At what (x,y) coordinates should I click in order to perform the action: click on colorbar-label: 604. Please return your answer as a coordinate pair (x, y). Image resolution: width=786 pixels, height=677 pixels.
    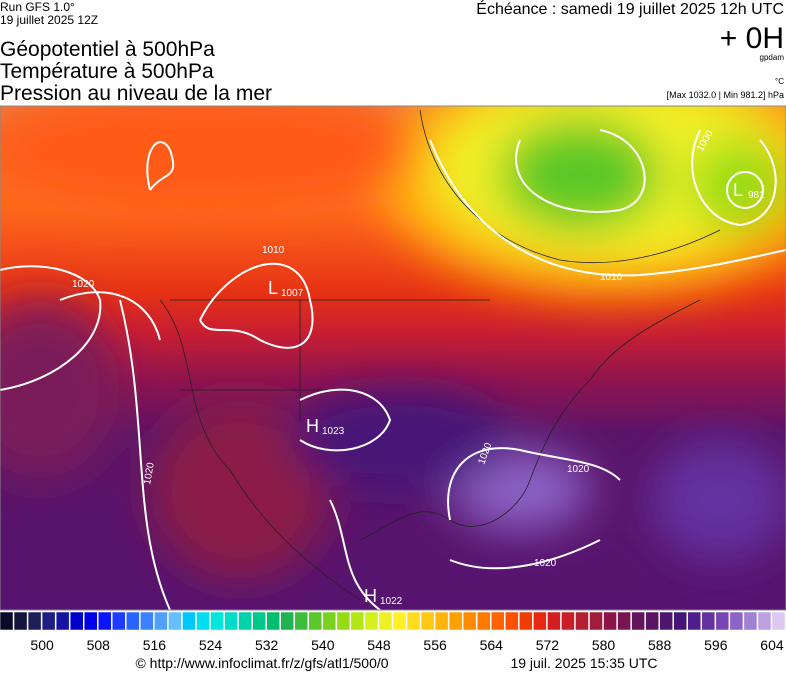
    Looking at the image, I should click on (772, 645).